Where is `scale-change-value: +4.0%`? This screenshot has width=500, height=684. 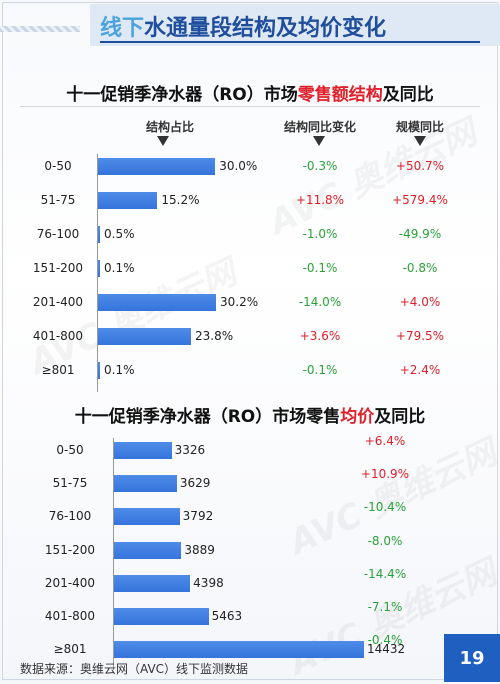 scale-change-value: +4.0% is located at coordinates (420, 302).